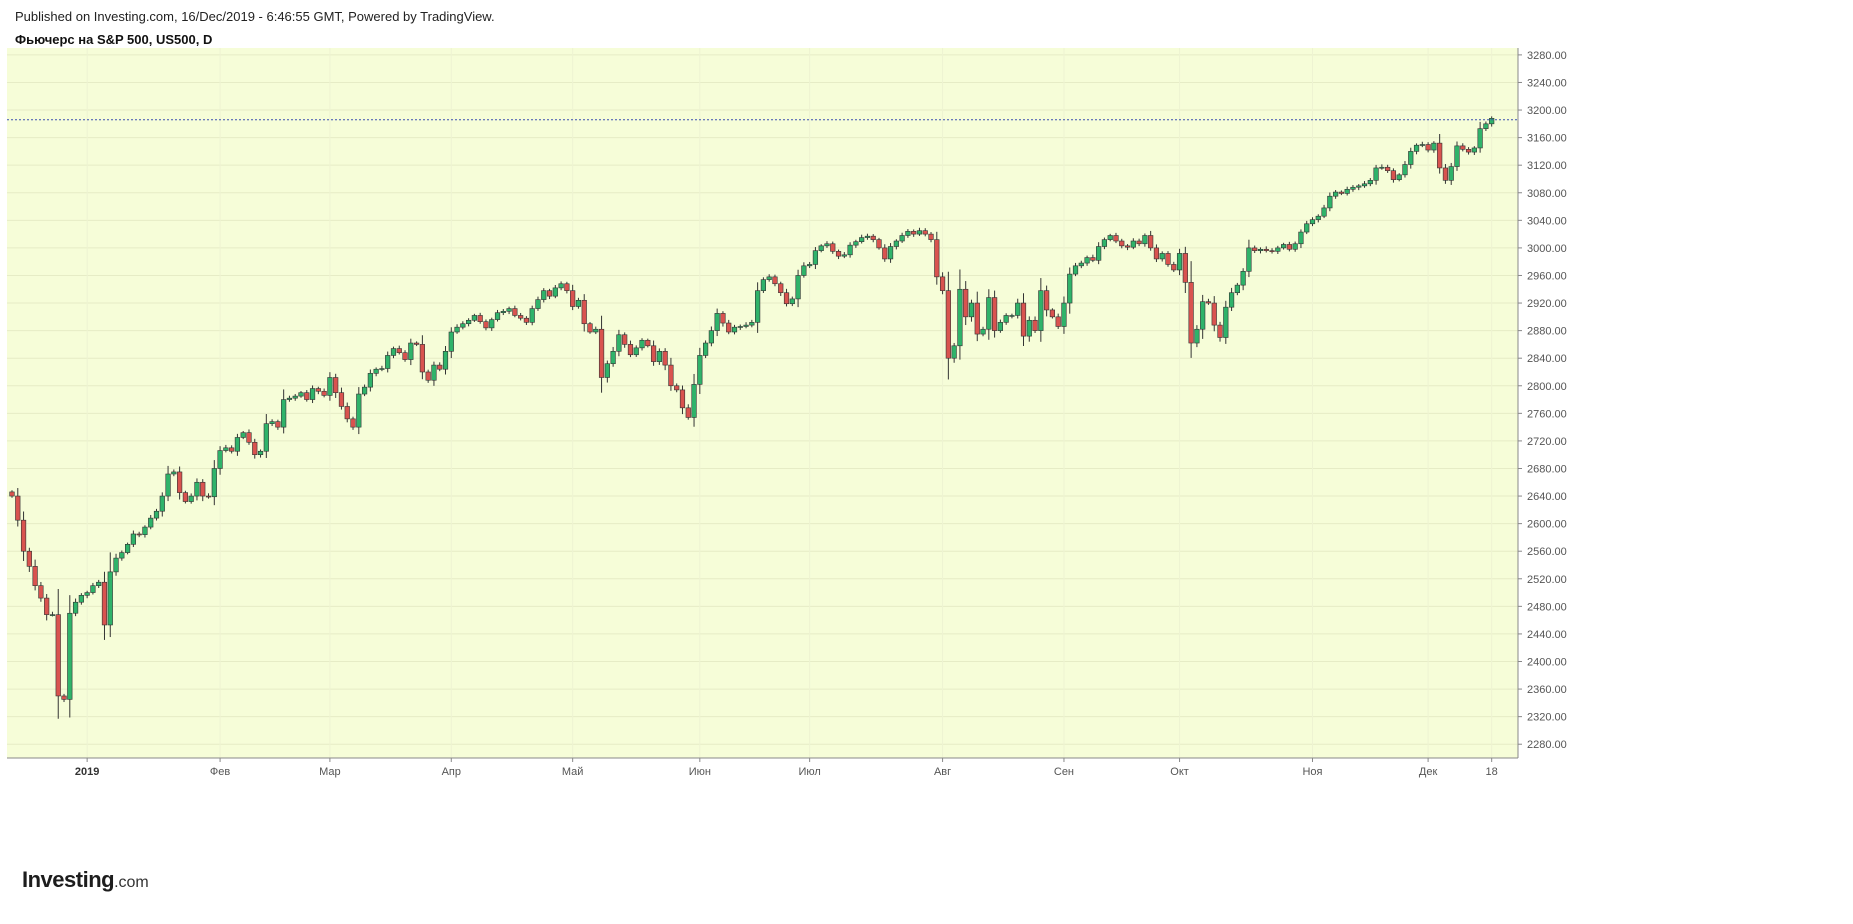  I want to click on y-tick-label: 3280.00, so click(1547, 56).